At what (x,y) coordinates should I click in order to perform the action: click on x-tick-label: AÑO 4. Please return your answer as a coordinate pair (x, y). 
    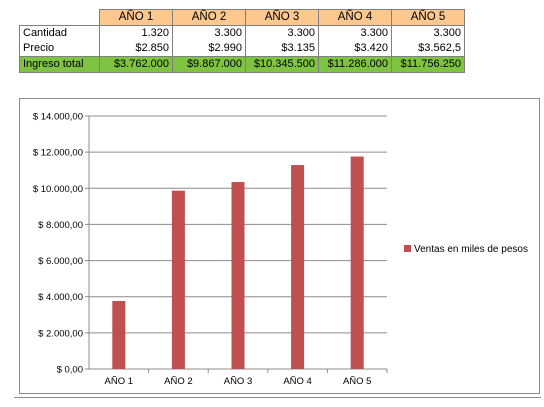
    Looking at the image, I should click on (297, 381).